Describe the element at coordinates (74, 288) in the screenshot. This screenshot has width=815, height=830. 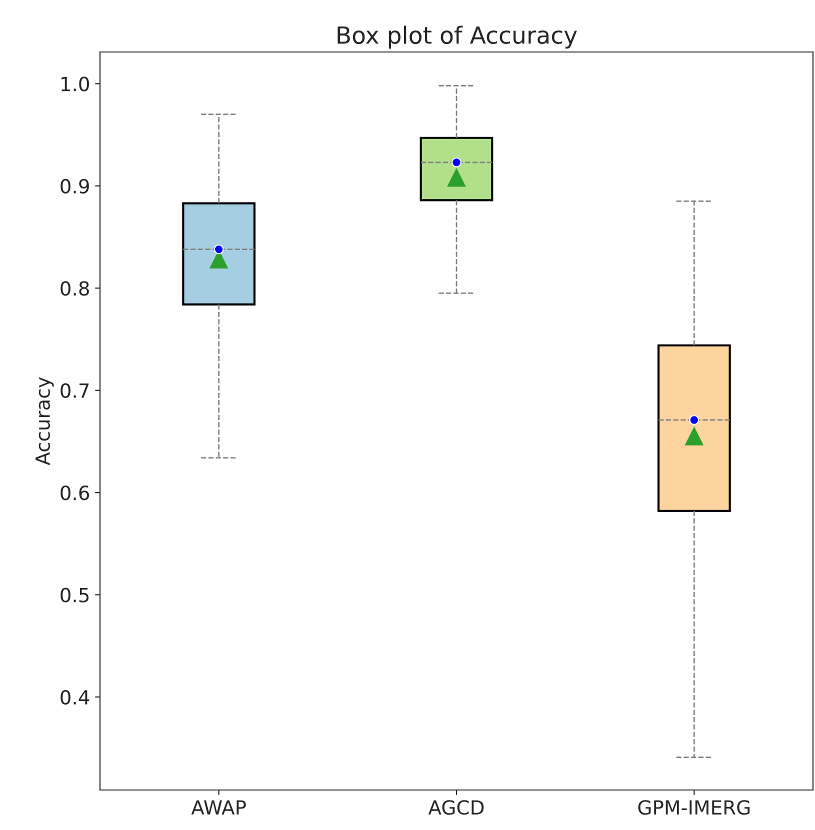
I see `y-tick-label: 0.8` at that location.